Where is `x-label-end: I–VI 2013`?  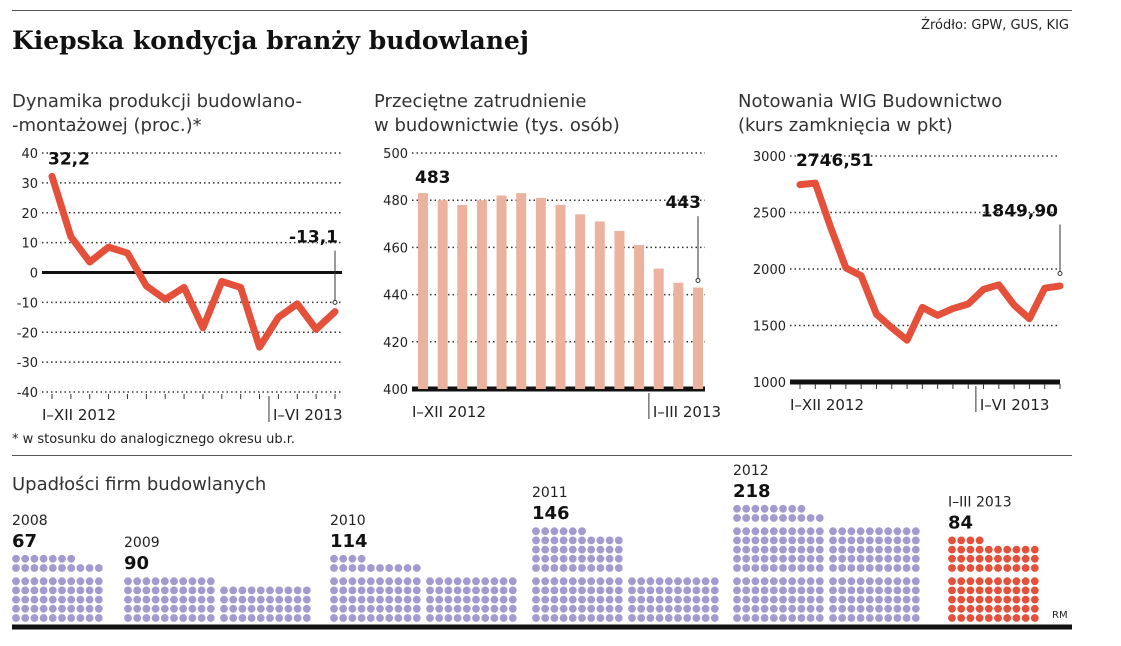 x-label-end: I–VI 2013 is located at coordinates (1015, 405).